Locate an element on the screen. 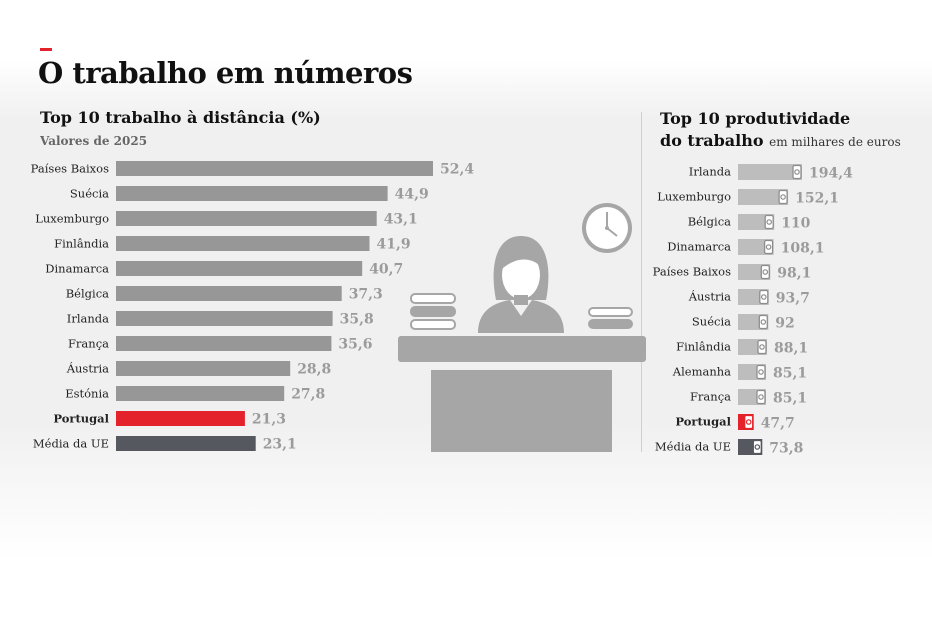 The height and width of the screenshot is (621, 932). left-chart-subtitle: Valores de 2025 is located at coordinates (94, 141).